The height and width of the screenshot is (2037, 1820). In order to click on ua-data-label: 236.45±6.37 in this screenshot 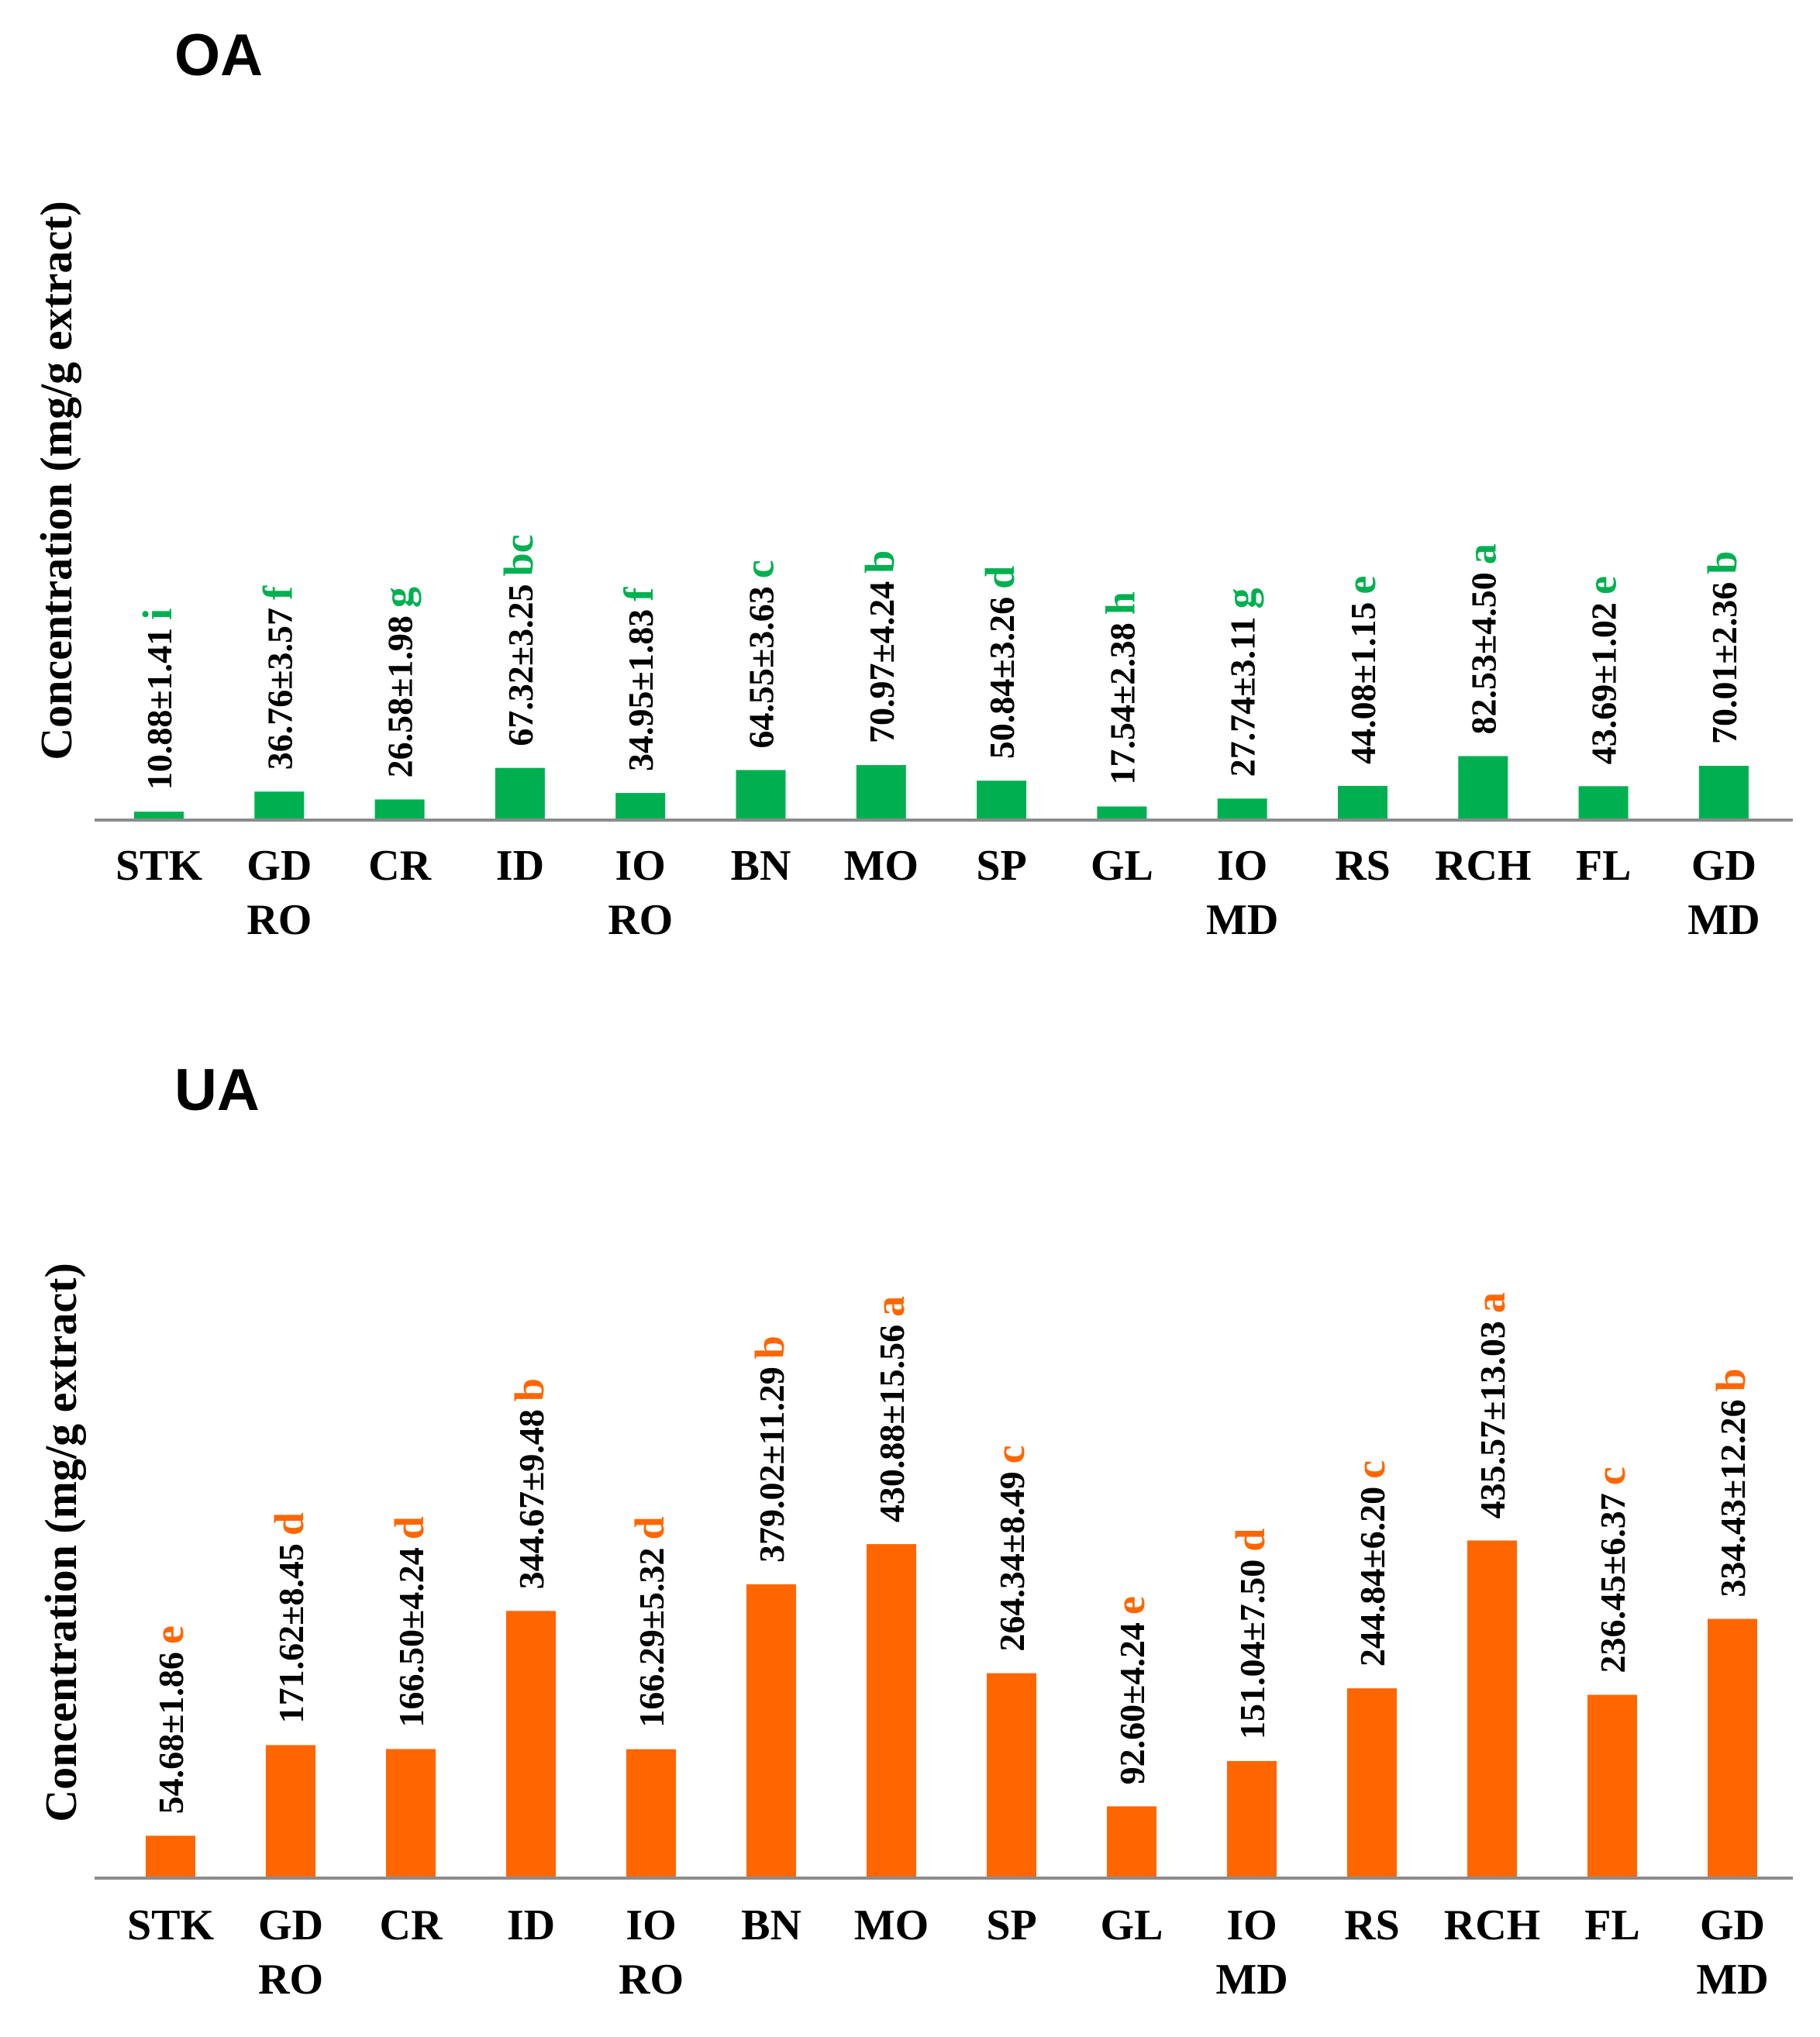, I will do `click(1613, 1583)`.